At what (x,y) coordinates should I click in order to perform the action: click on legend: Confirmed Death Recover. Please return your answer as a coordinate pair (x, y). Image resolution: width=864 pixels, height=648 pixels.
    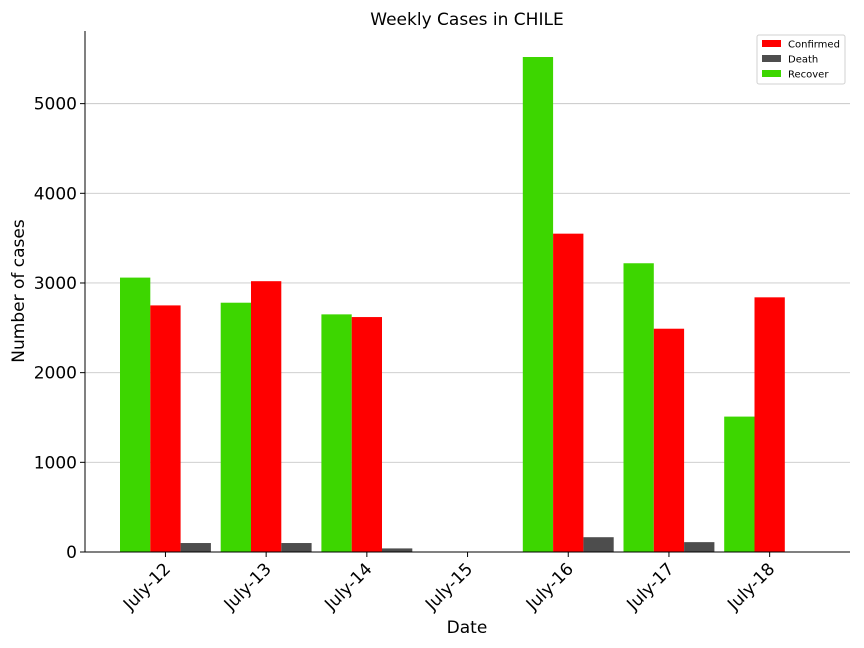
    Looking at the image, I should click on (801, 59).